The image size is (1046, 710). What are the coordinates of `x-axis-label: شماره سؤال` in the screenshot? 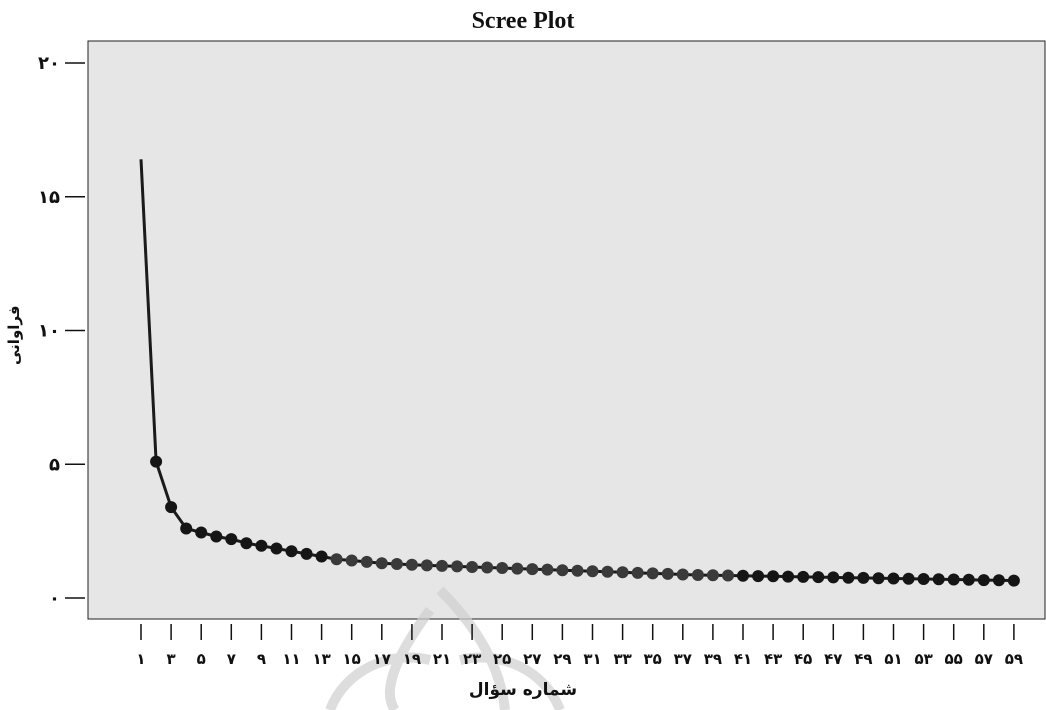 It's located at (523, 690).